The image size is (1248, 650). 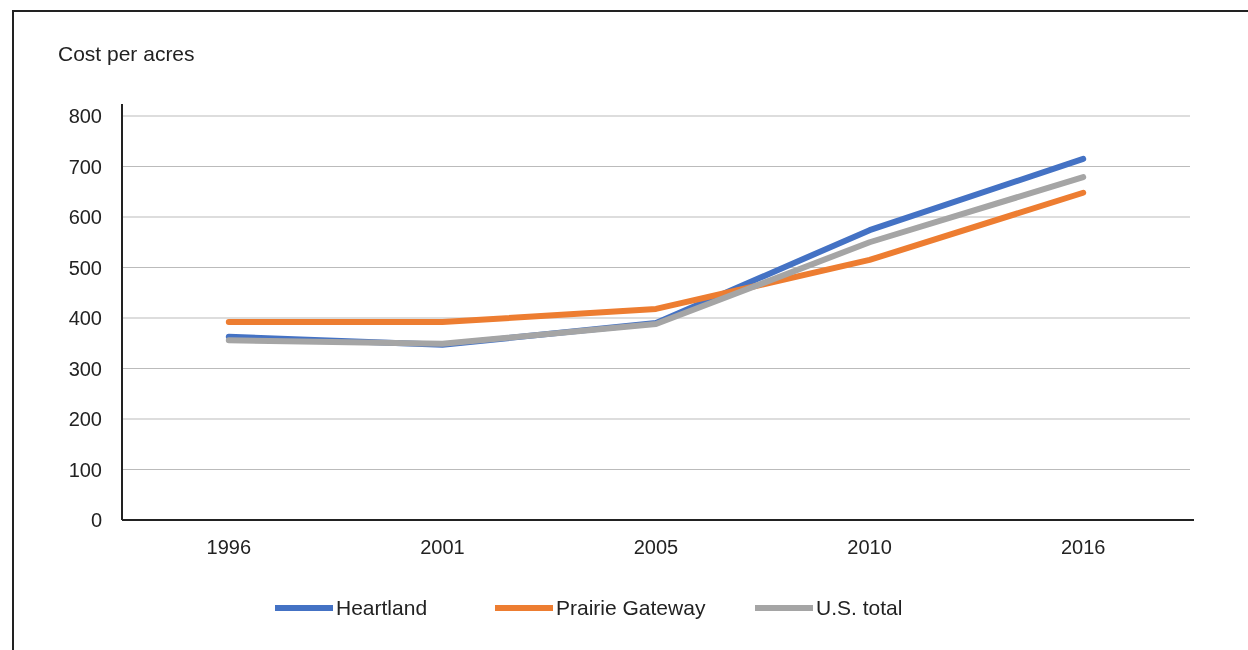 What do you see at coordinates (859, 608) in the screenshot?
I see `legend-label: U.S. total` at bounding box center [859, 608].